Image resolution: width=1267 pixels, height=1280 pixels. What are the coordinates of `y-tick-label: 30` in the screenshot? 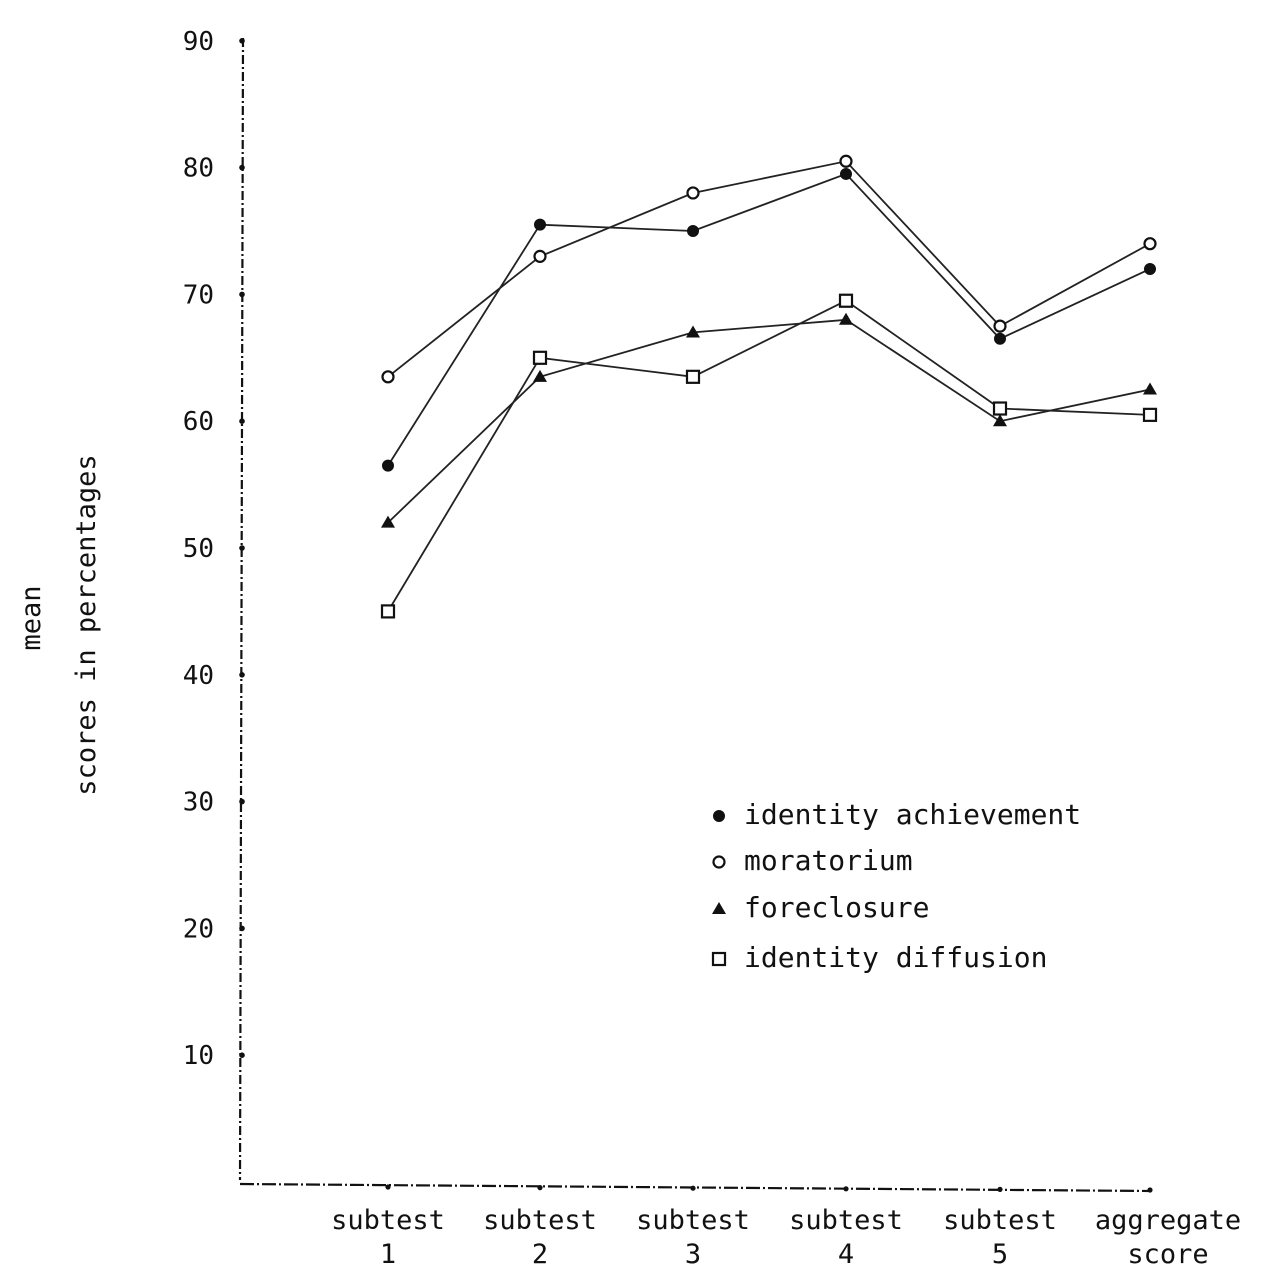 It's located at (198, 803).